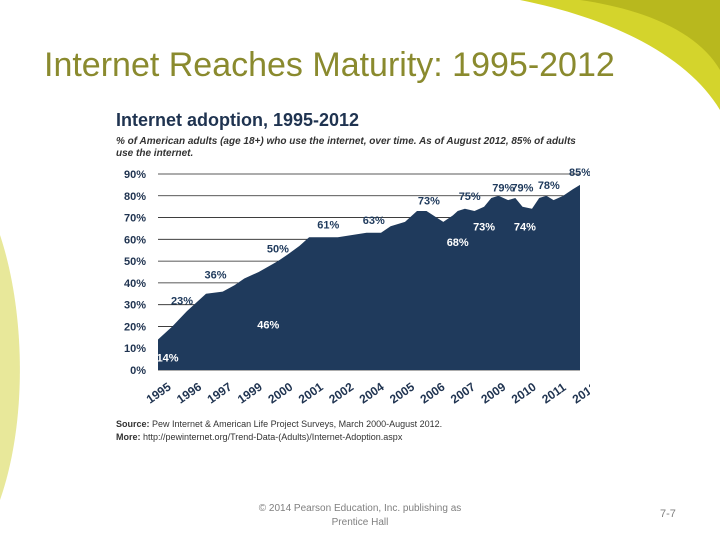 The image size is (720, 540). What do you see at coordinates (159, 392) in the screenshot?
I see `x-tick-label: 1995` at bounding box center [159, 392].